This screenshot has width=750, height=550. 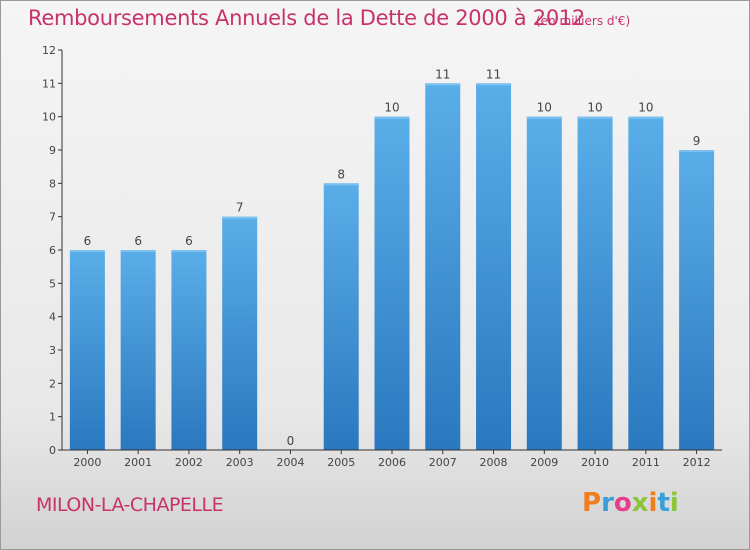 What do you see at coordinates (52, 450) in the screenshot?
I see `y-tick-label: 0` at bounding box center [52, 450].